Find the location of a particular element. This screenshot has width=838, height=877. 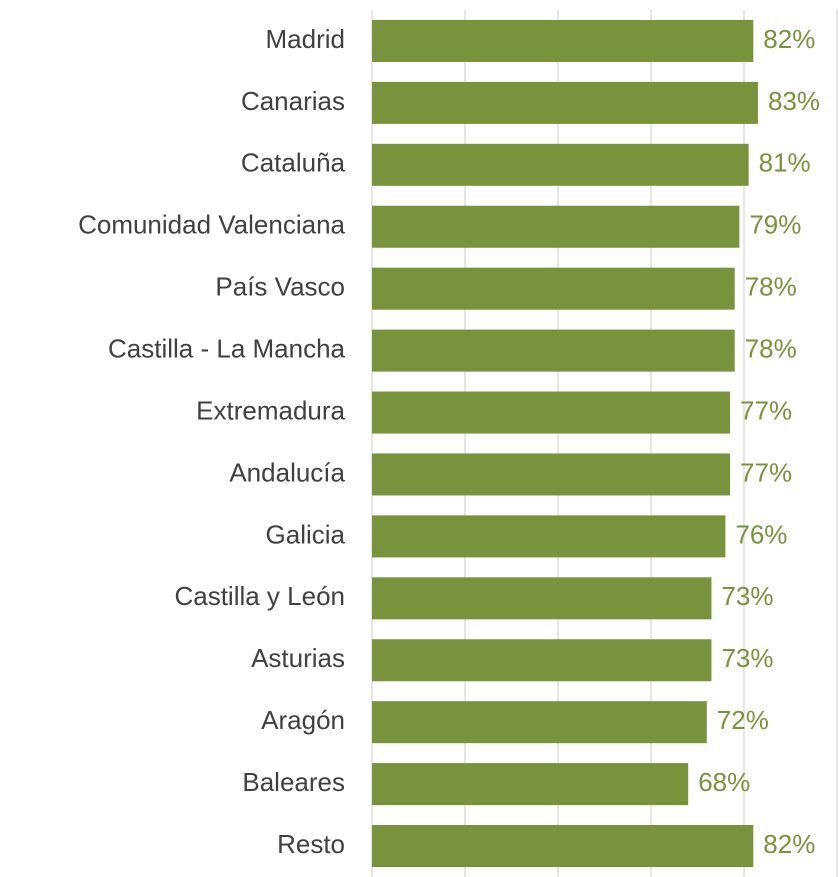

category-label: Aragón is located at coordinates (303, 720).